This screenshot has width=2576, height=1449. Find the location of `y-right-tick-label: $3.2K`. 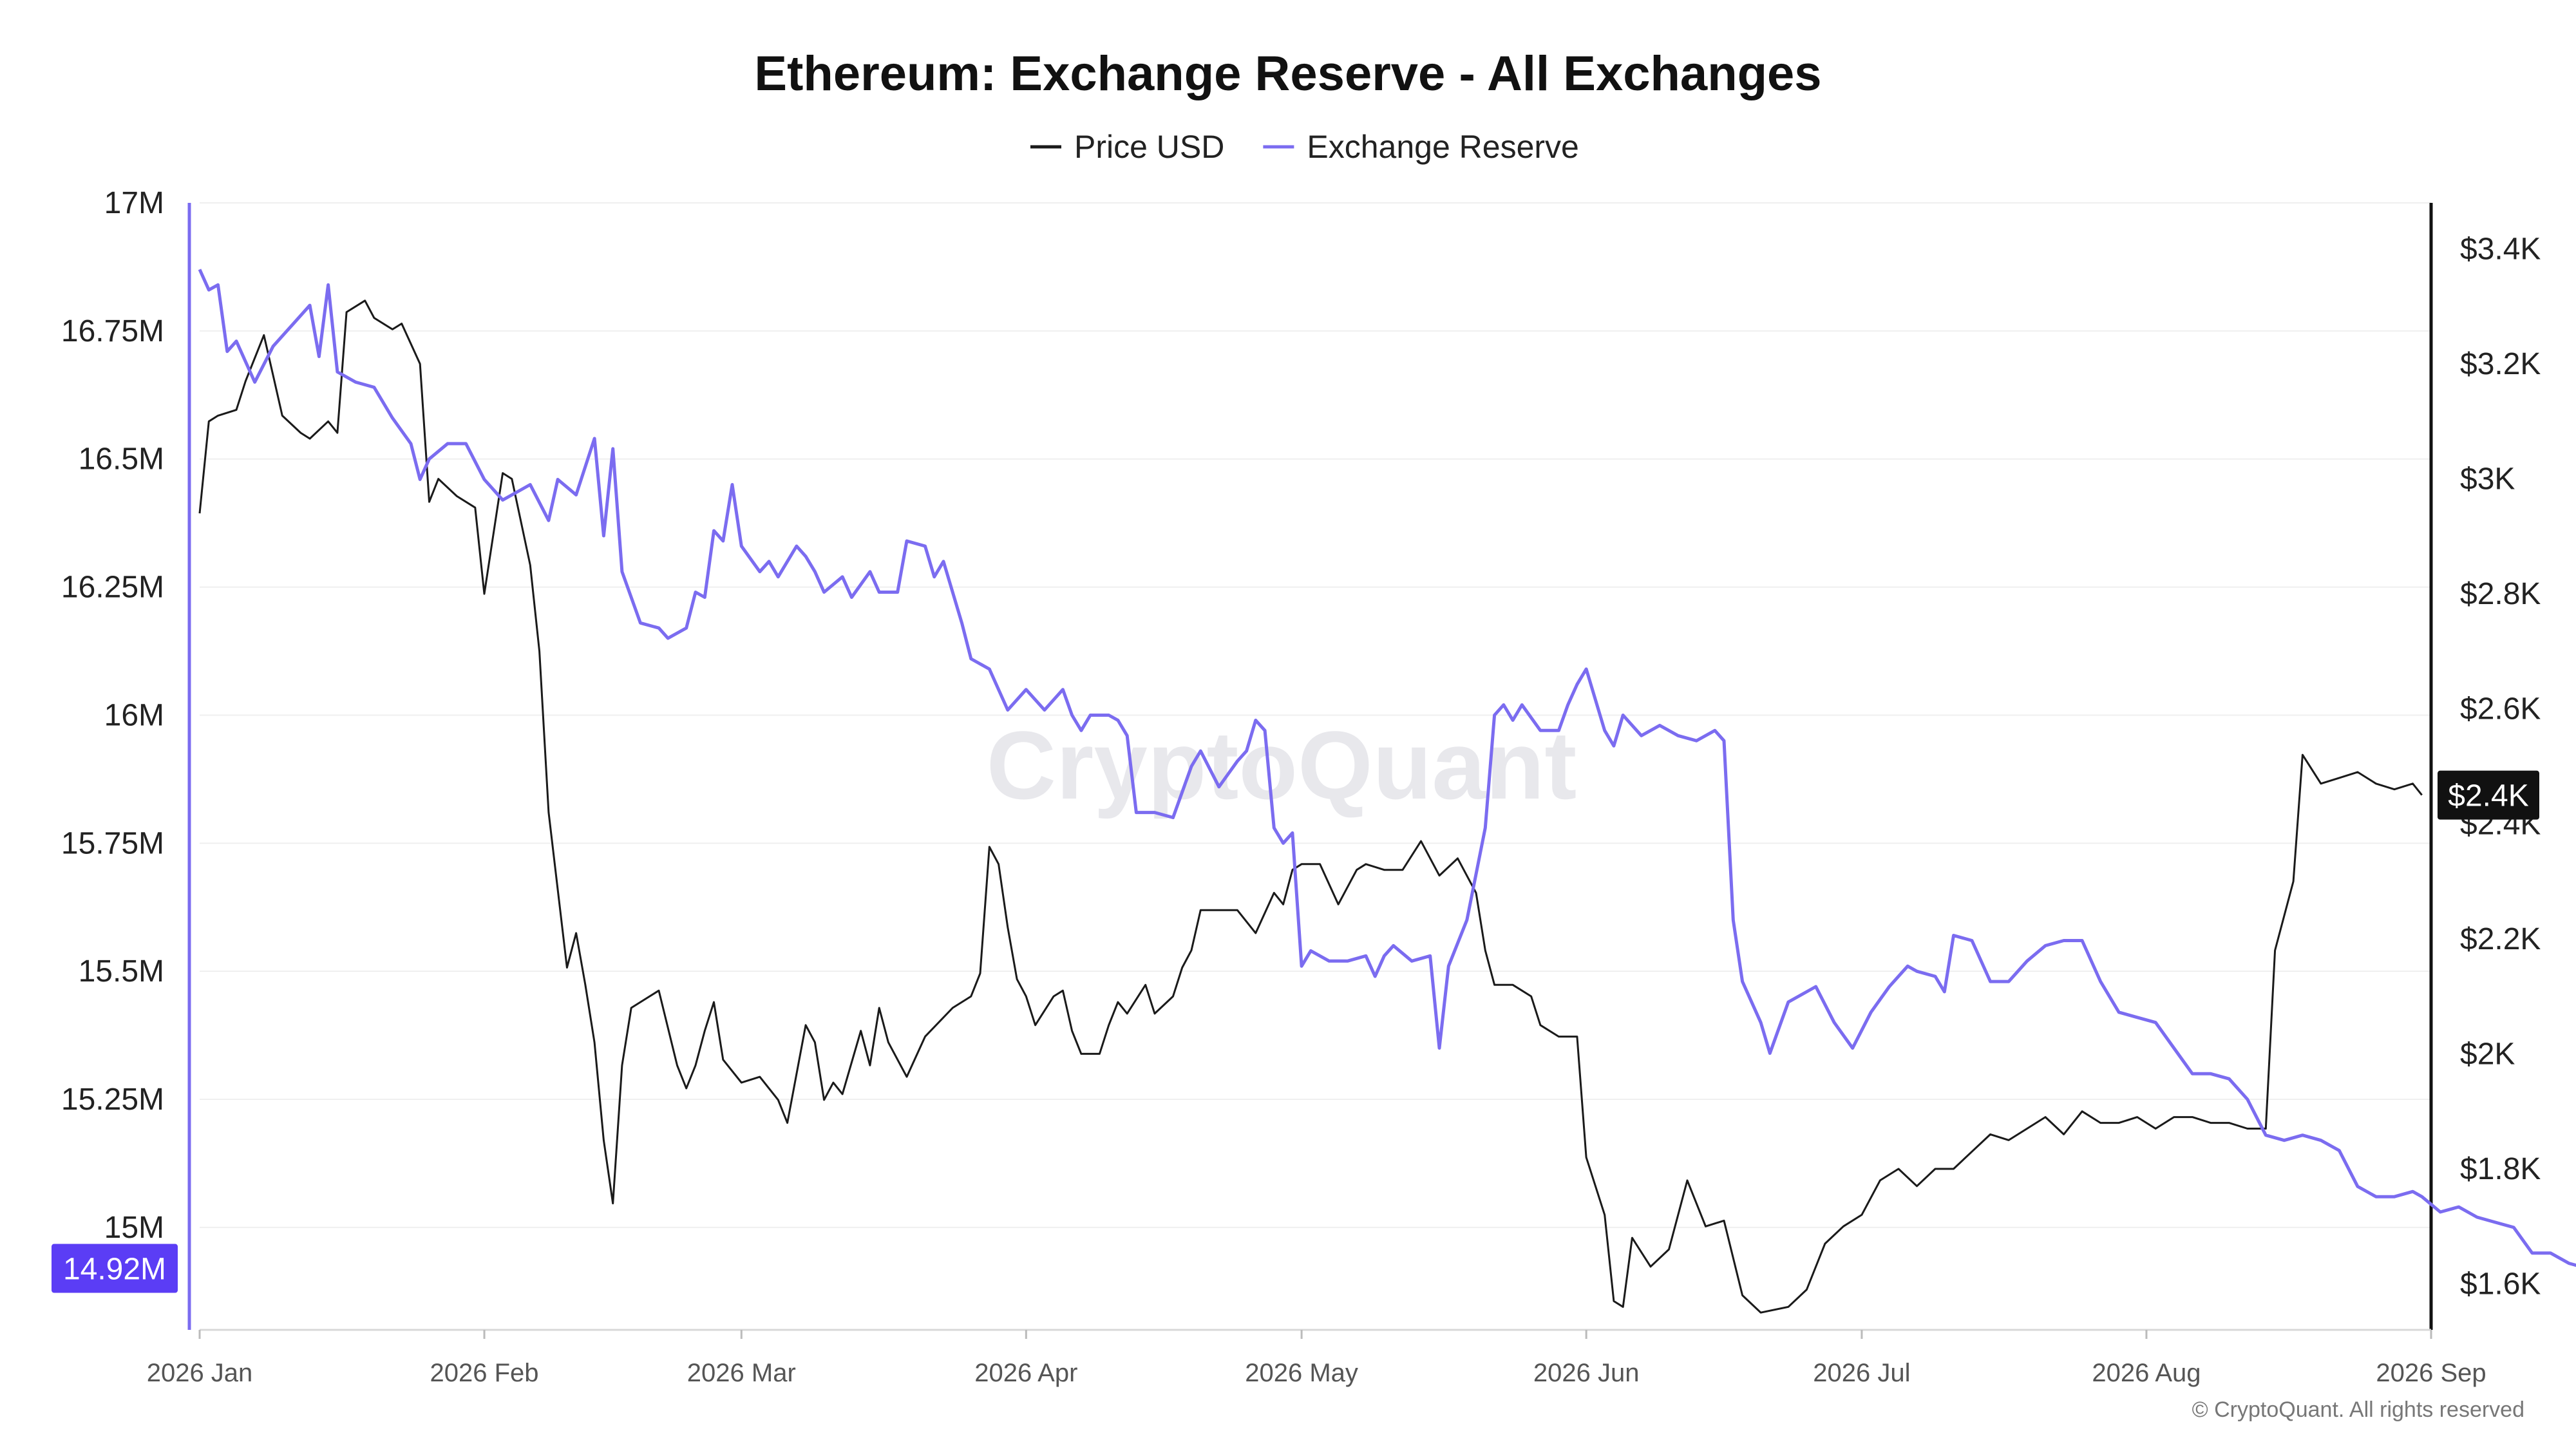

y-right-tick-label: $3.2K is located at coordinates (2500, 364).